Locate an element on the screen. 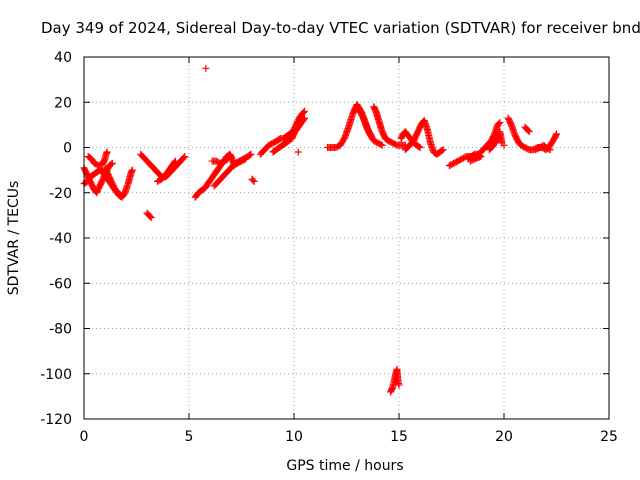 Image resolution: width=640 pixels, height=480 pixels. x-axis-label: GPS time / hours is located at coordinates (344, 466).